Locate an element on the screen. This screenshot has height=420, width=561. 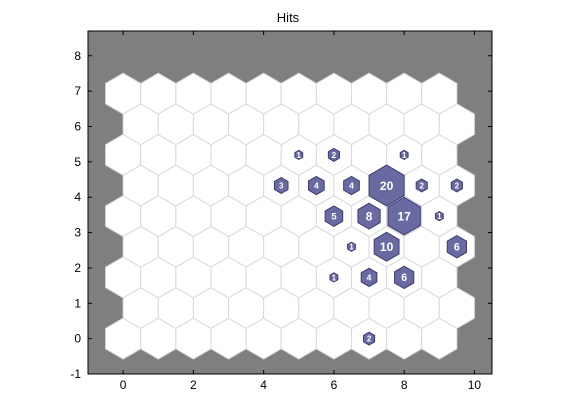
y-tick-label: 4 is located at coordinates (77, 197).